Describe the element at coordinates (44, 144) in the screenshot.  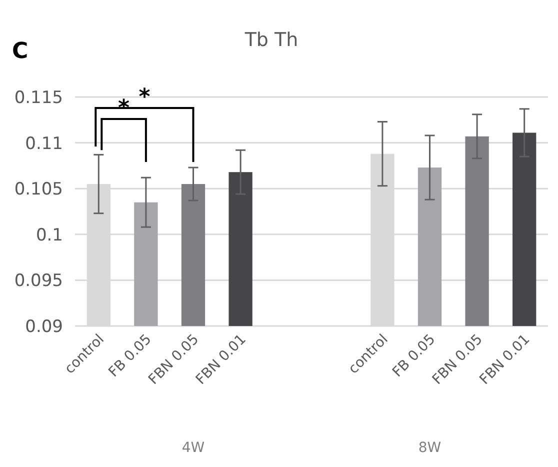
I see `y-tick-label: 0.11` at that location.